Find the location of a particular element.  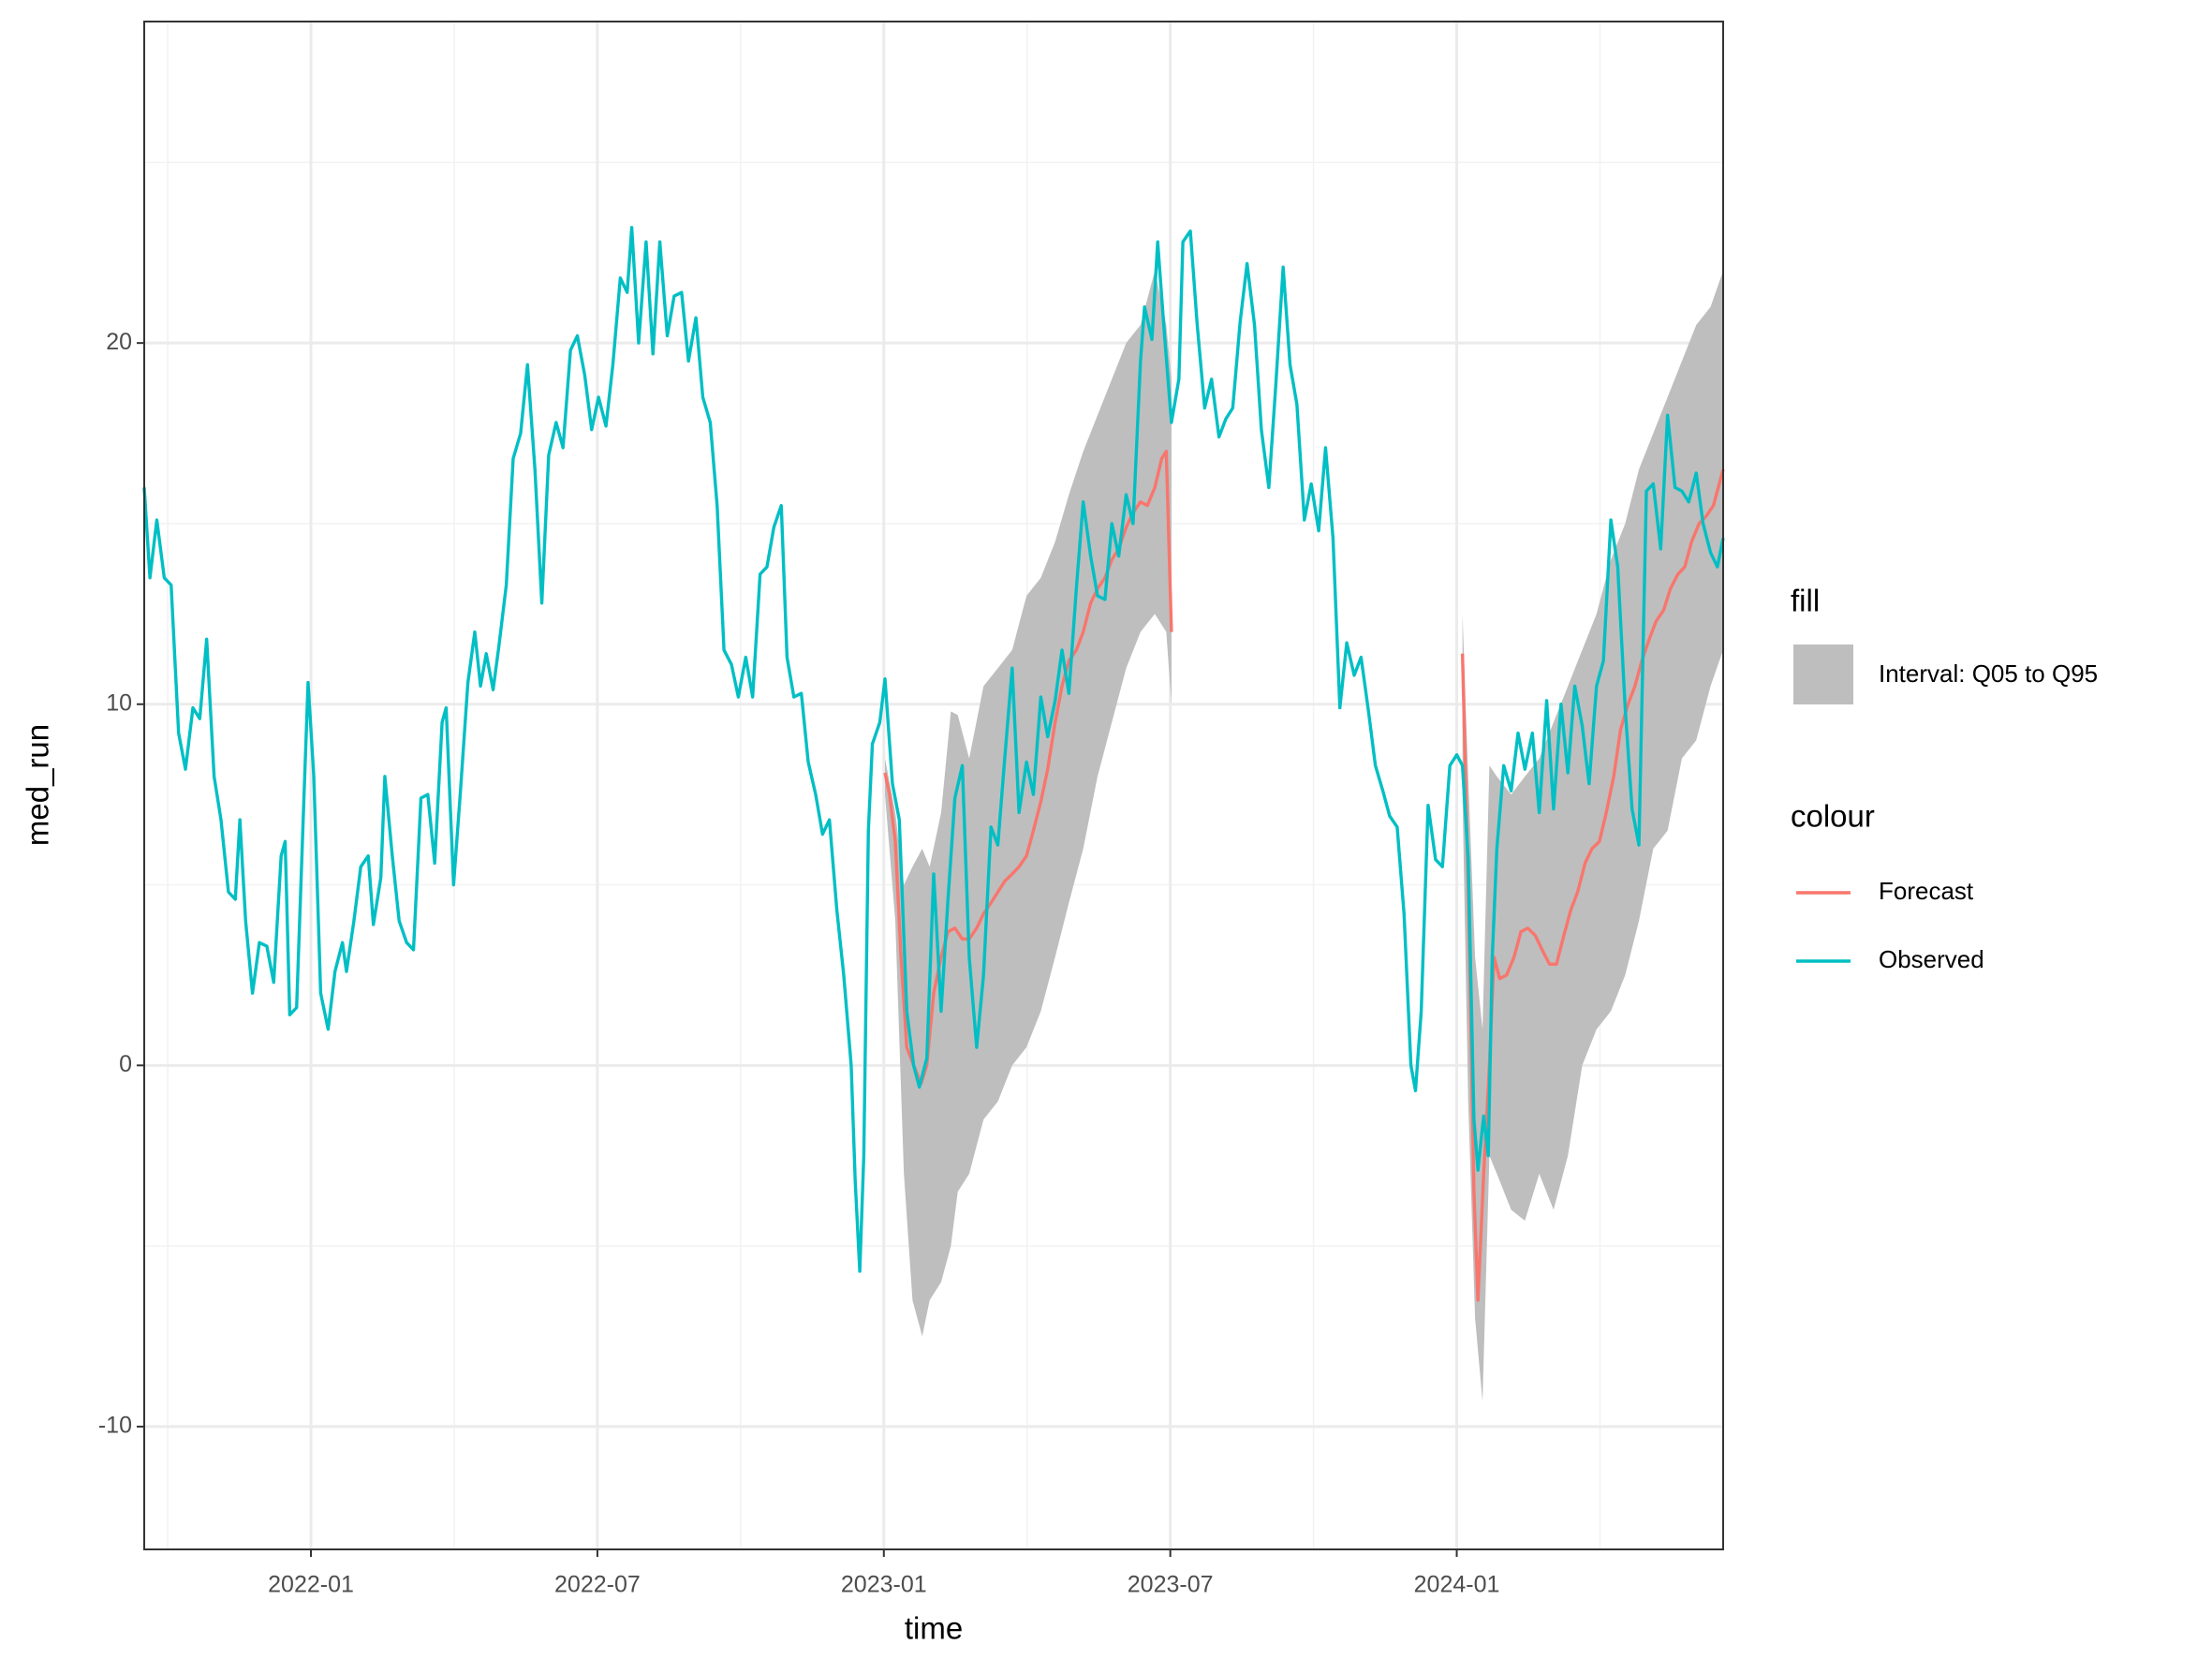

legend-key is located at coordinates (1823, 674).